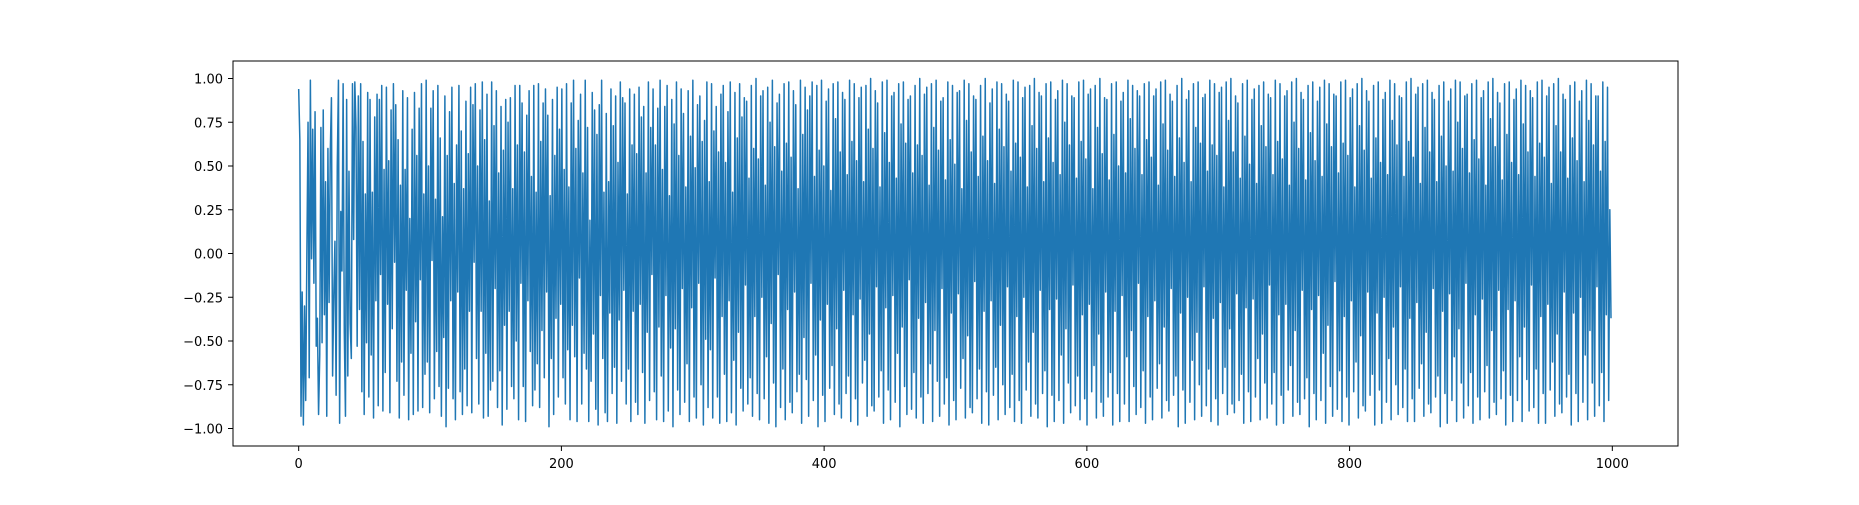 Image resolution: width=1859 pixels, height=505 pixels. What do you see at coordinates (299, 464) in the screenshot?
I see `x-tick-label: 0` at bounding box center [299, 464].